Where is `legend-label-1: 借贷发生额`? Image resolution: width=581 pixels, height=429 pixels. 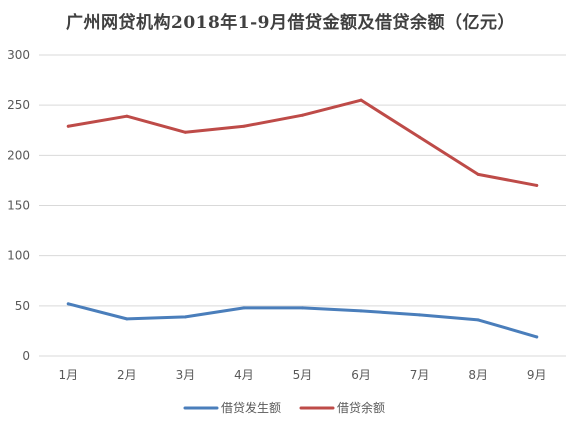 legend-label-1: 借贷发生额 is located at coordinates (251, 407).